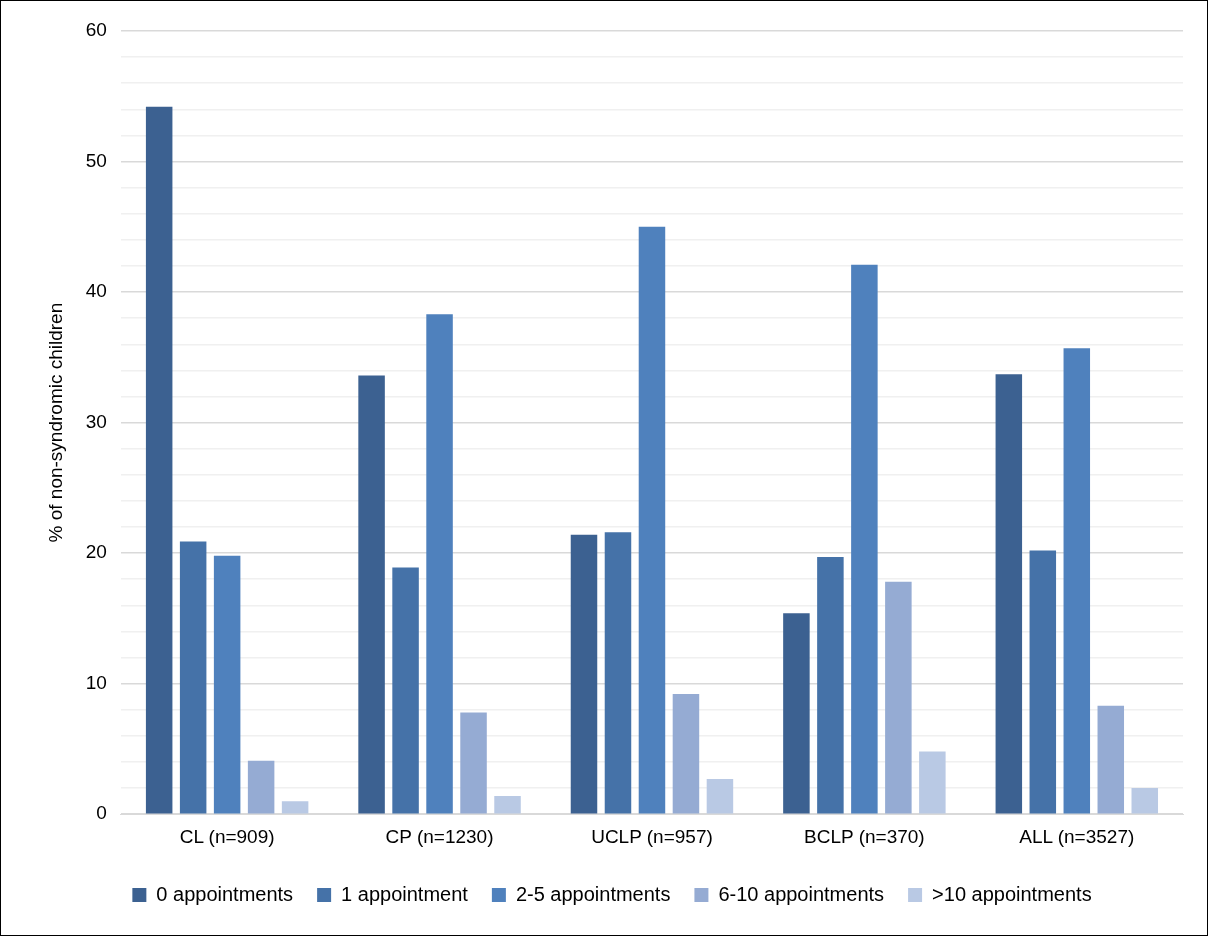  I want to click on x-tick-label: CL (n=909), so click(227, 836).